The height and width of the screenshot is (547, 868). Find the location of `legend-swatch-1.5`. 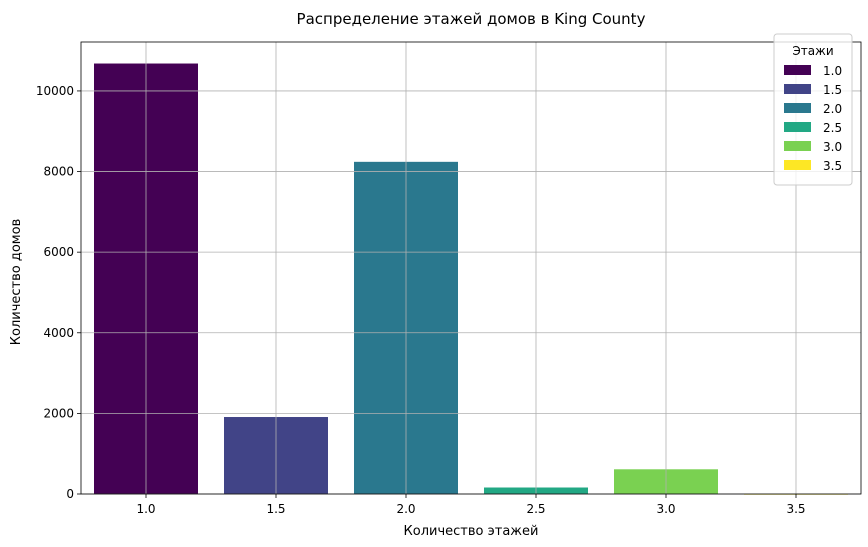

legend-swatch-1.5 is located at coordinates (797, 89).